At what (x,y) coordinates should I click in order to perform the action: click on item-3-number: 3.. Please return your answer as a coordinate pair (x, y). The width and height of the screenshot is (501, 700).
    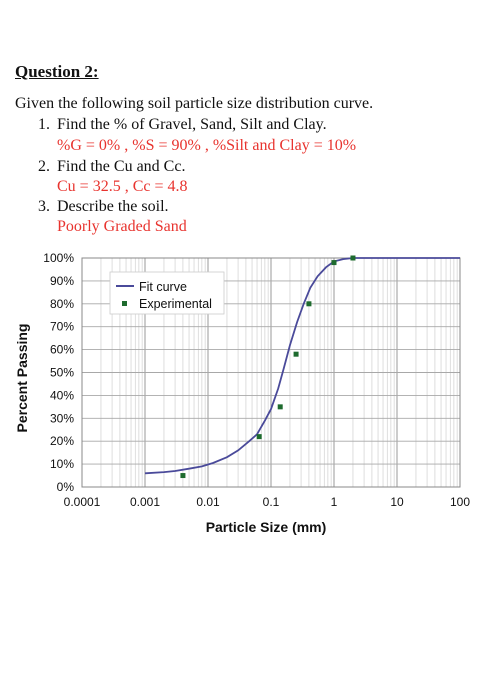
    Looking at the image, I should click on (44, 206).